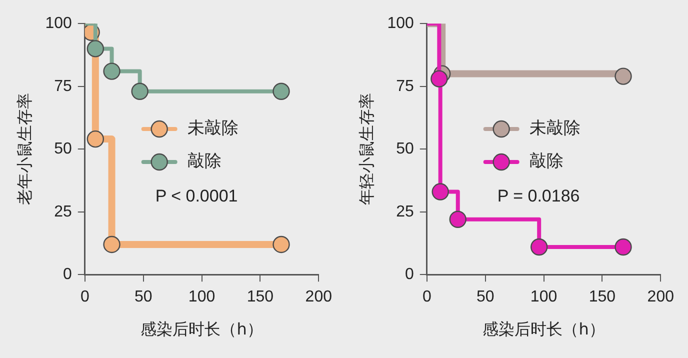 This screenshot has width=688, height=358. What do you see at coordinates (24, 149) in the screenshot?
I see `y-axis-title: 老年小鼠生存率` at bounding box center [24, 149].